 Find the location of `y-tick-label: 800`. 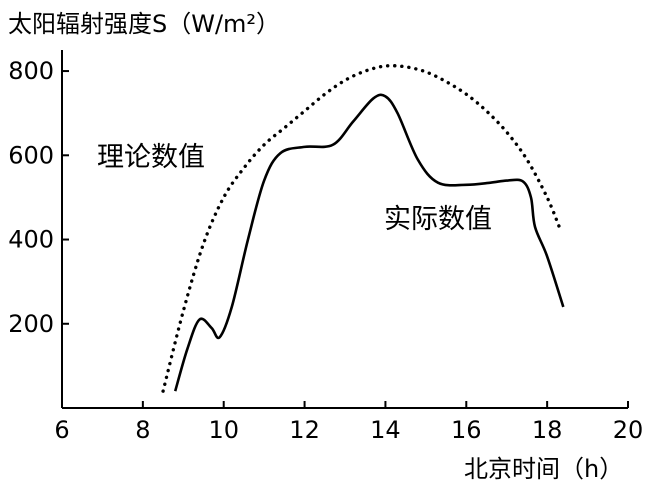

y-tick-label: 800 is located at coordinates (31, 71).